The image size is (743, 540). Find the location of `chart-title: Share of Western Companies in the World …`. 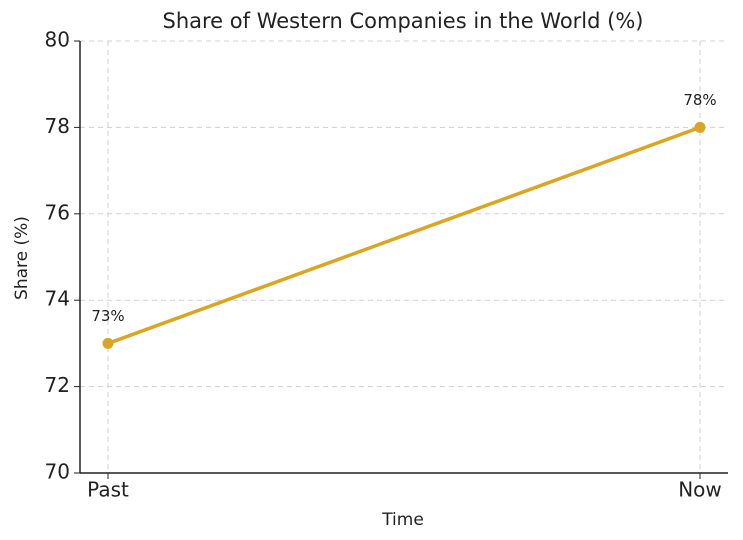

chart-title: Share of Western Companies in the World … is located at coordinates (403, 21).